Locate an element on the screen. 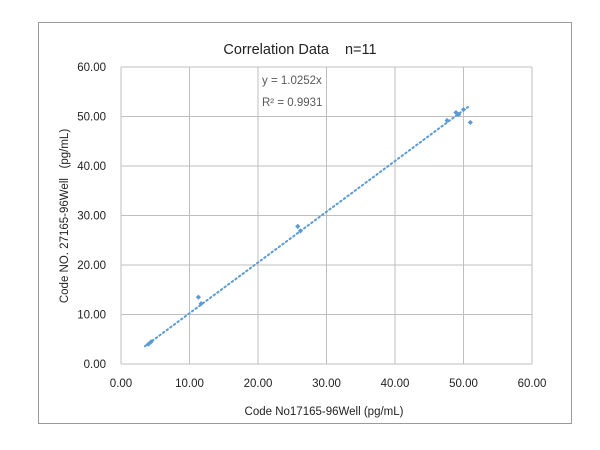  y-tick-label: 10.00 is located at coordinates (91, 316).